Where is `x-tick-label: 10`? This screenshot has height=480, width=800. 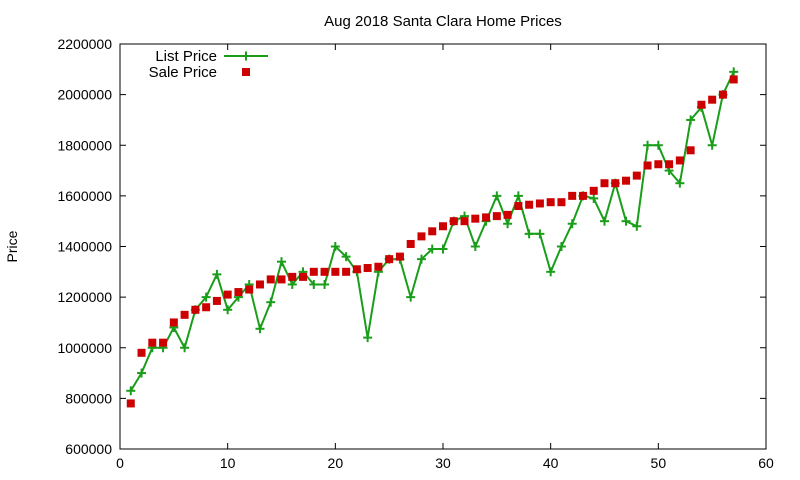
x-tick-label: 10 is located at coordinates (228, 463).